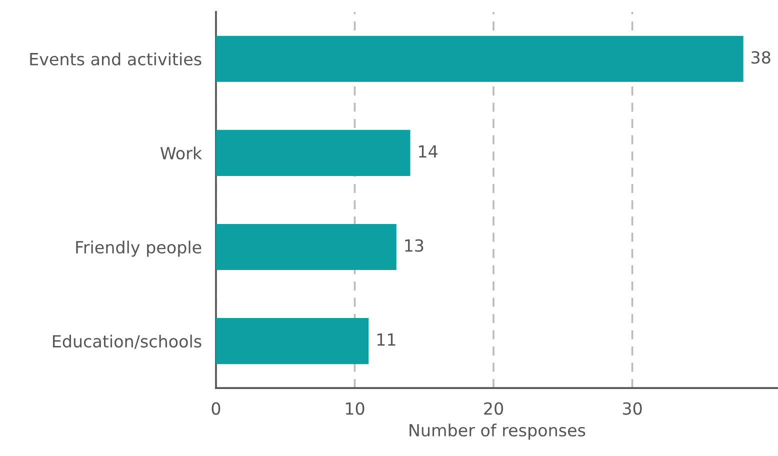  What do you see at coordinates (127, 341) in the screenshot?
I see `y-tick-label: Education/schools` at bounding box center [127, 341].